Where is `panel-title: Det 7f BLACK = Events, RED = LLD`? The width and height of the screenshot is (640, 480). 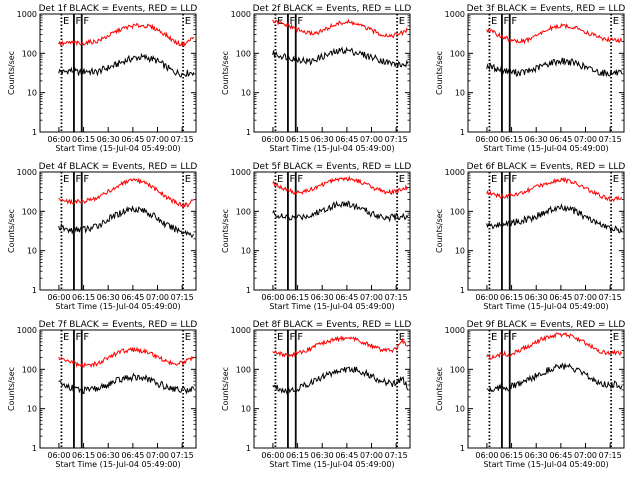
panel-title: Det 7f BLACK = Events, RED = LLD is located at coordinates (118, 325).